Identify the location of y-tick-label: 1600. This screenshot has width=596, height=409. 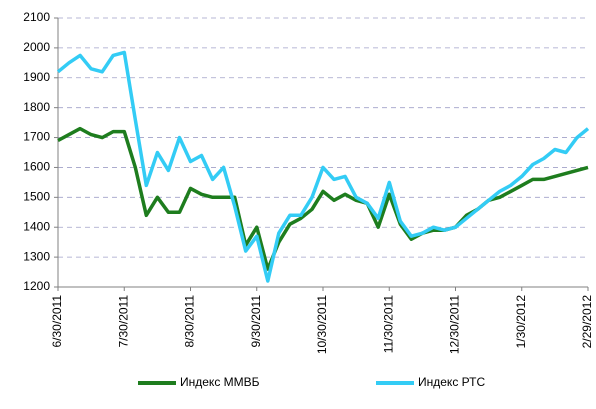
(36, 167).